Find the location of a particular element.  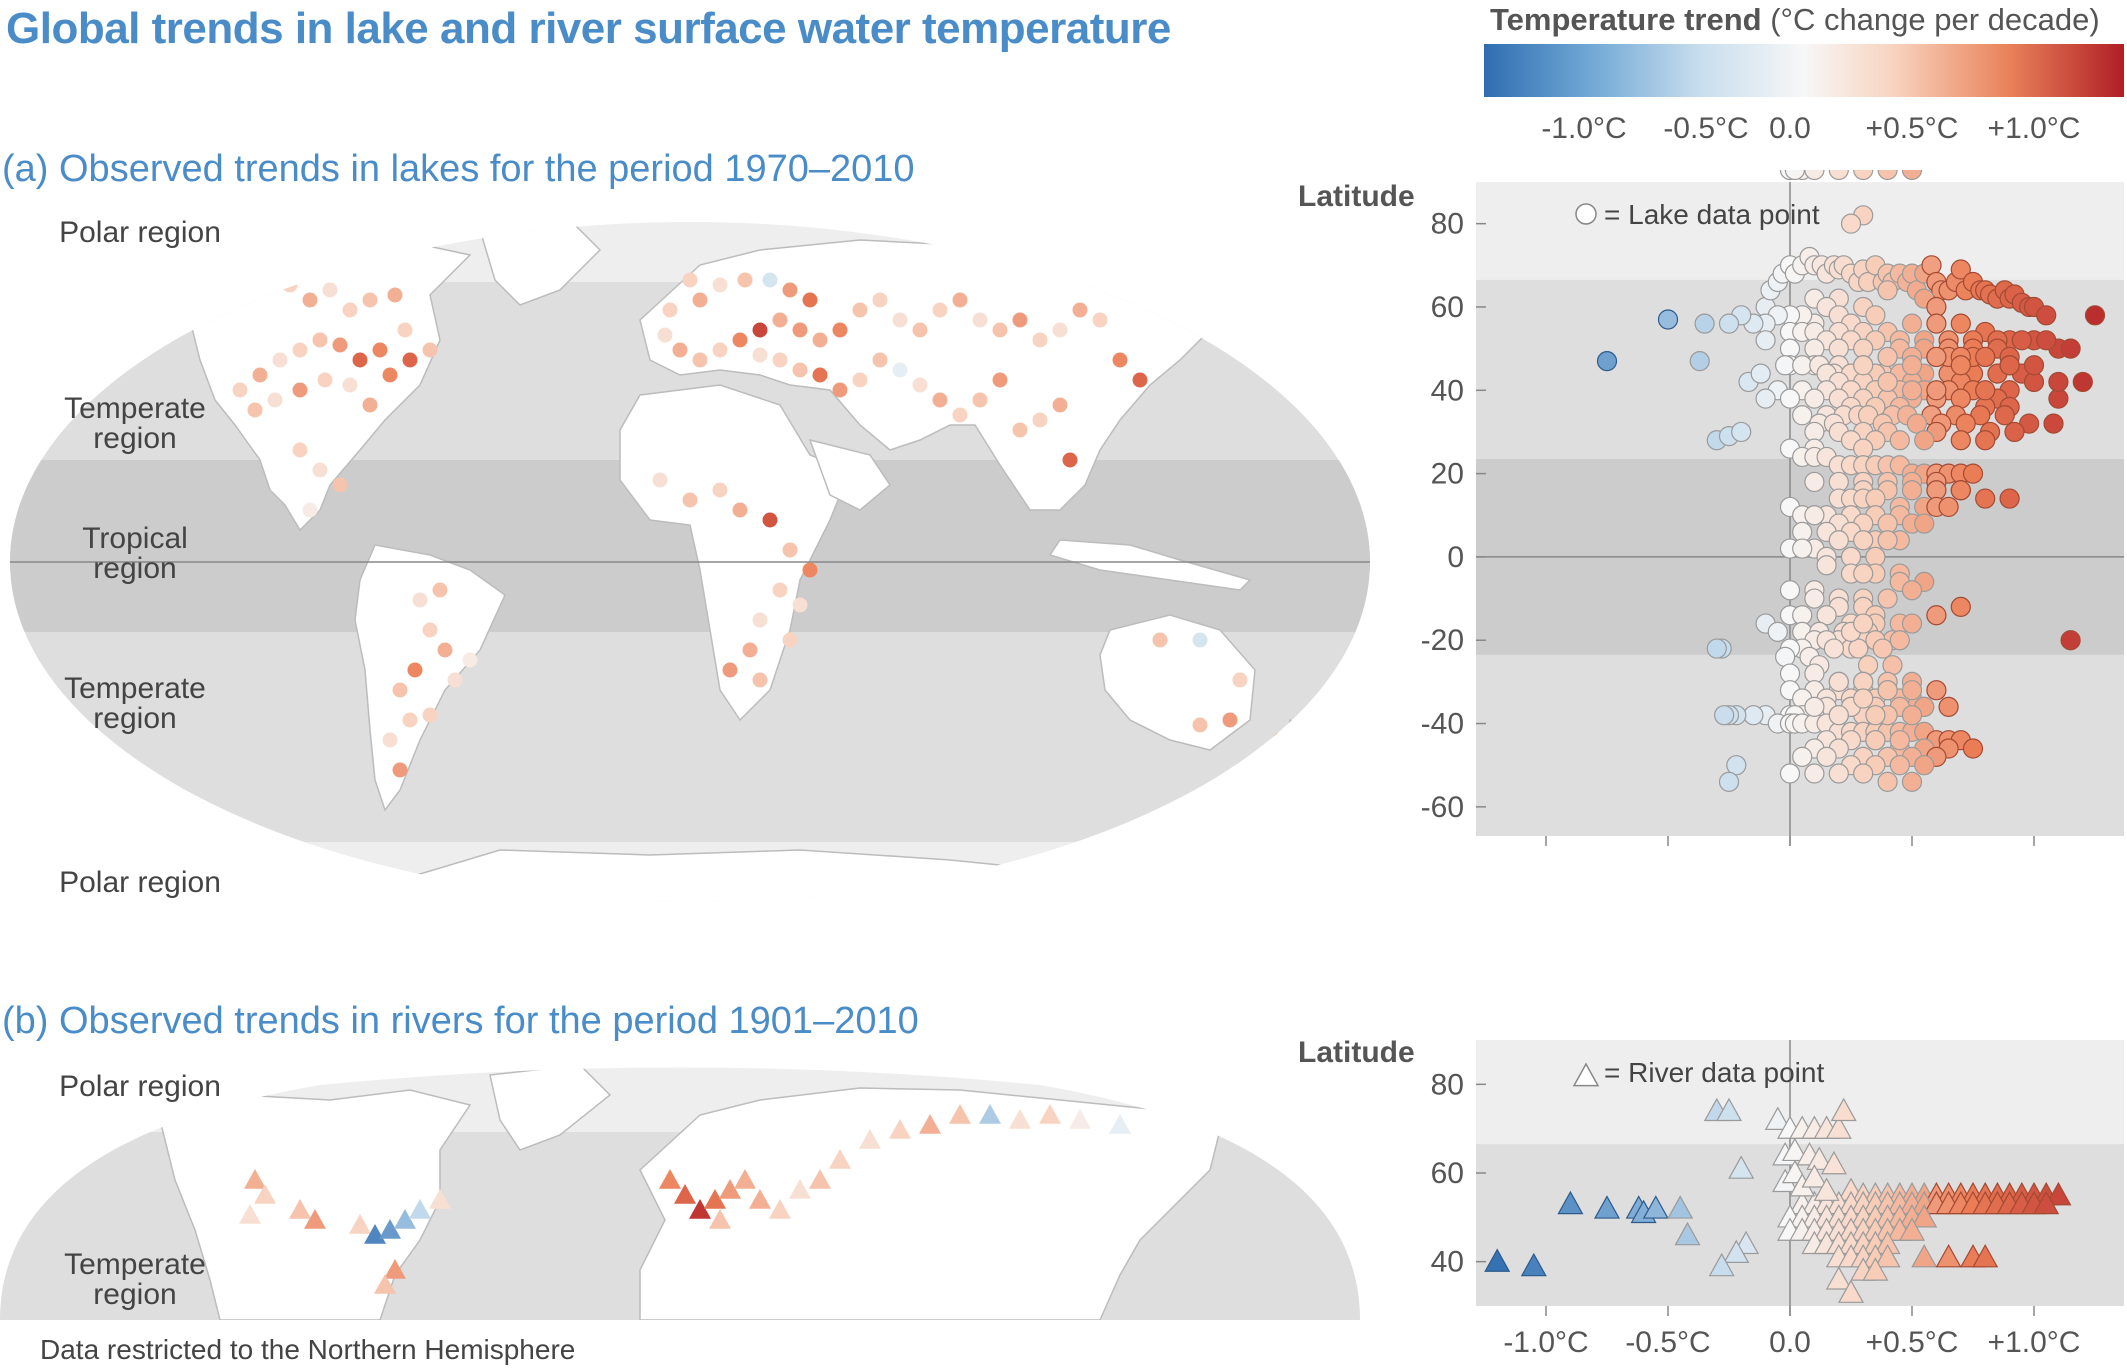

colorbar-title-bold: Temperature trend is located at coordinates (1626, 19).